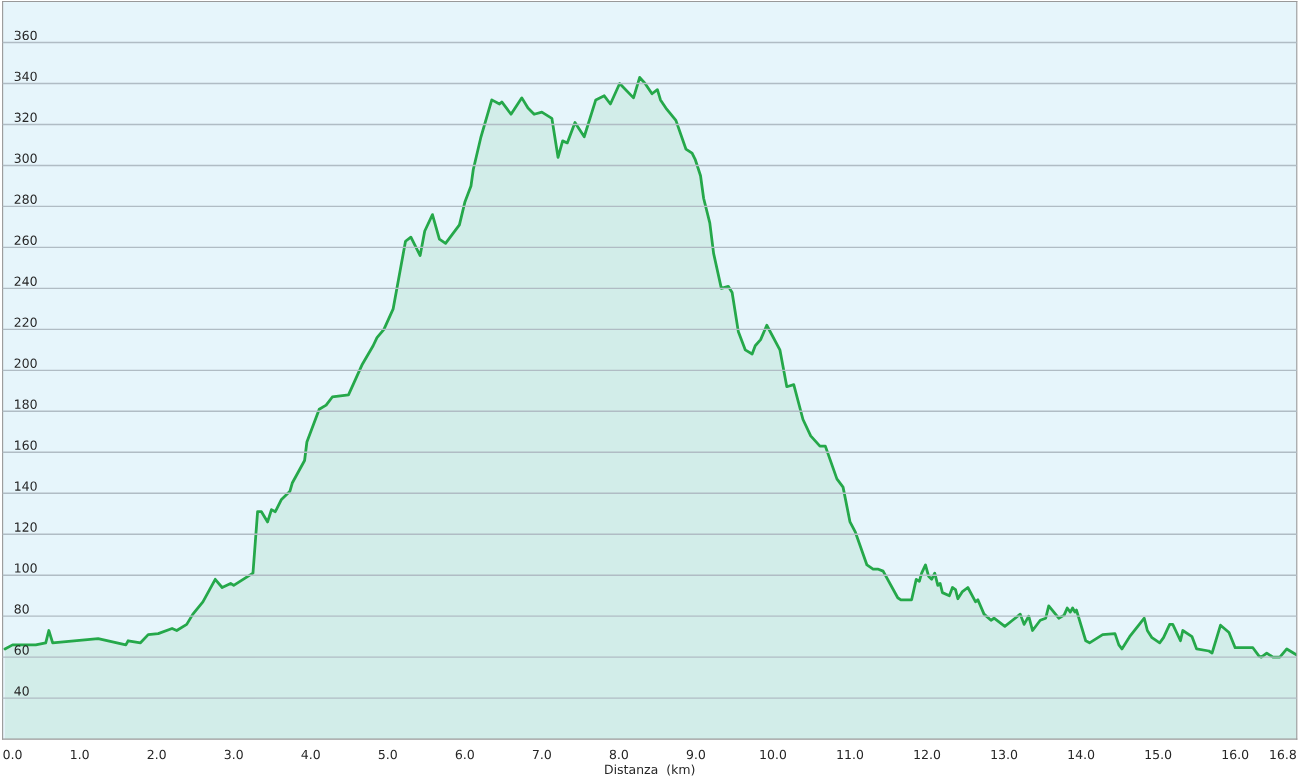 The height and width of the screenshot is (778, 1302). What do you see at coordinates (21, 609) in the screenshot?
I see `y-tick-label: 80` at bounding box center [21, 609].